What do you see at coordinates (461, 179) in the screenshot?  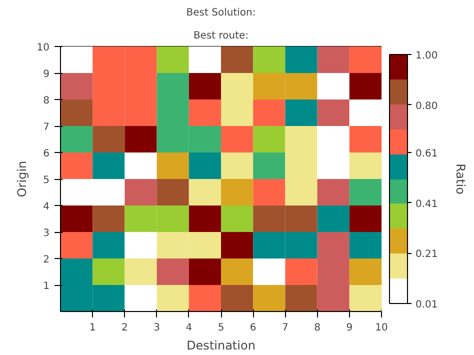 I see `color-bar-title: Ratio` at bounding box center [461, 179].